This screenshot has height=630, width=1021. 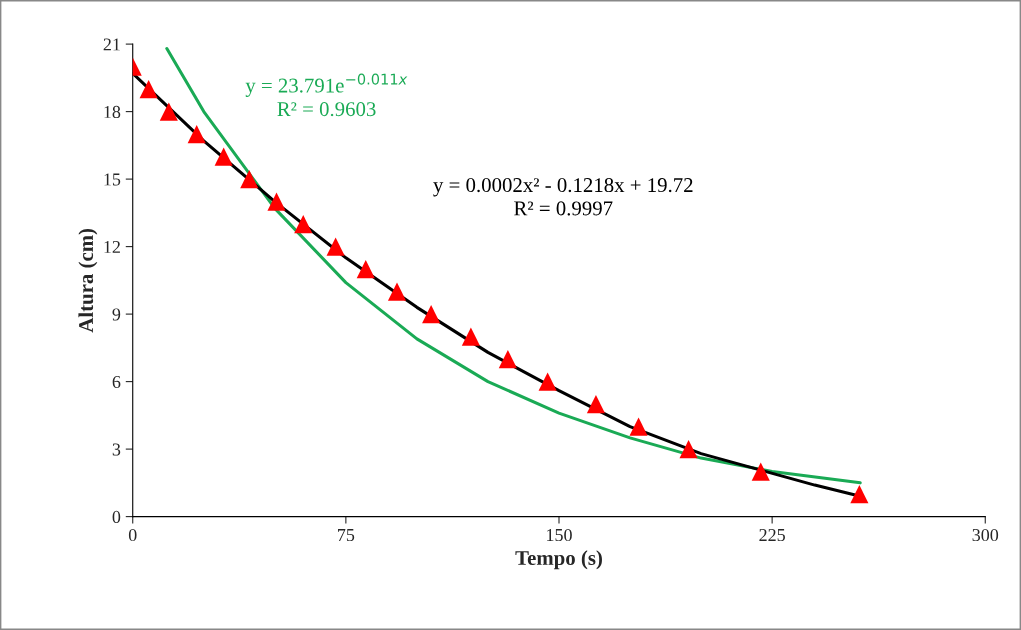 What do you see at coordinates (326, 95) in the screenshot?
I see `series-label: y = 23.791e$^{−0.011x}$ R² = 0.9603` at bounding box center [326, 95].